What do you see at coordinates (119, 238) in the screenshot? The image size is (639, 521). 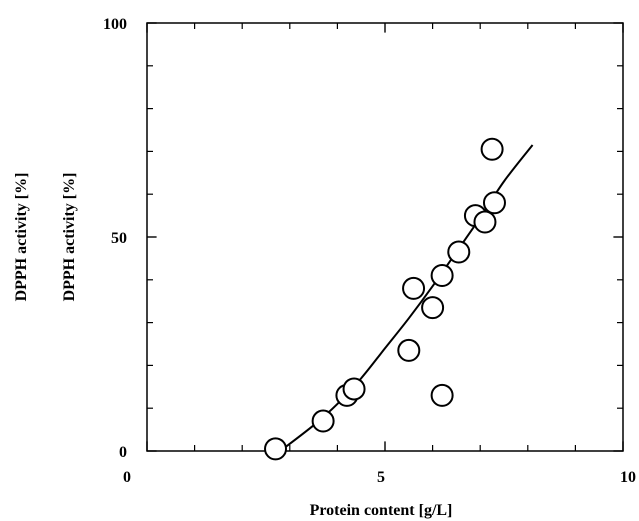 I see `y-tick-label-50: 50` at bounding box center [119, 238].